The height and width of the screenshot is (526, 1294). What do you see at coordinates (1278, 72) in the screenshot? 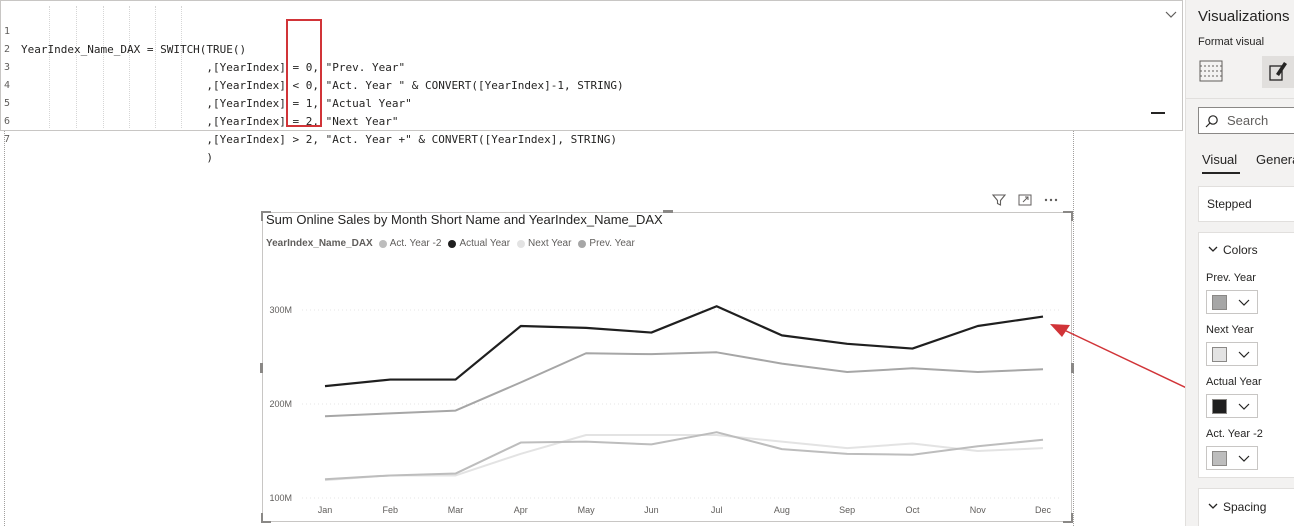
I see `format-visual-icon` at bounding box center [1278, 72].